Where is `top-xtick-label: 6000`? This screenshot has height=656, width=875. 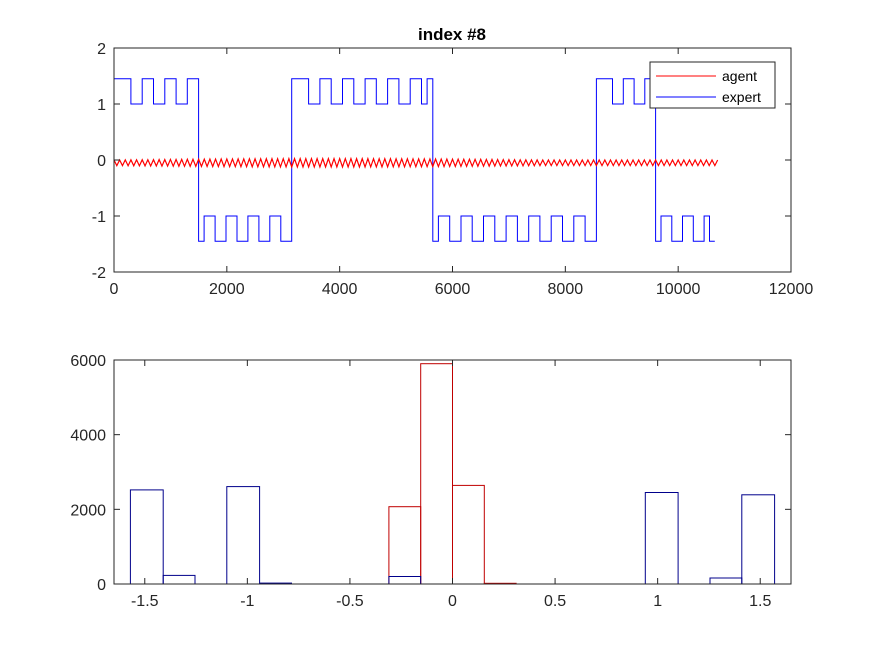 top-xtick-label: 6000 is located at coordinates (453, 289).